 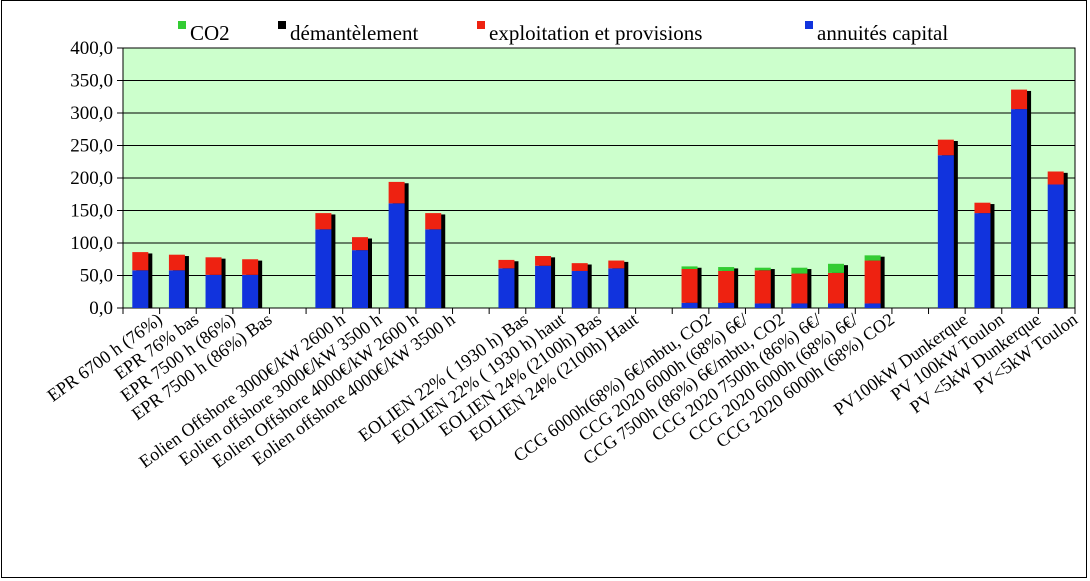 I want to click on y-tick-label: 100,0, so click(x=91, y=243).